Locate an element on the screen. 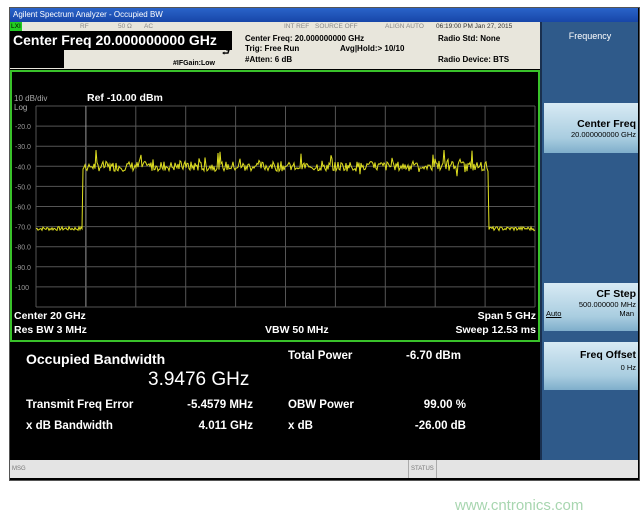  spectrum-trace is located at coordinates (285, 191).